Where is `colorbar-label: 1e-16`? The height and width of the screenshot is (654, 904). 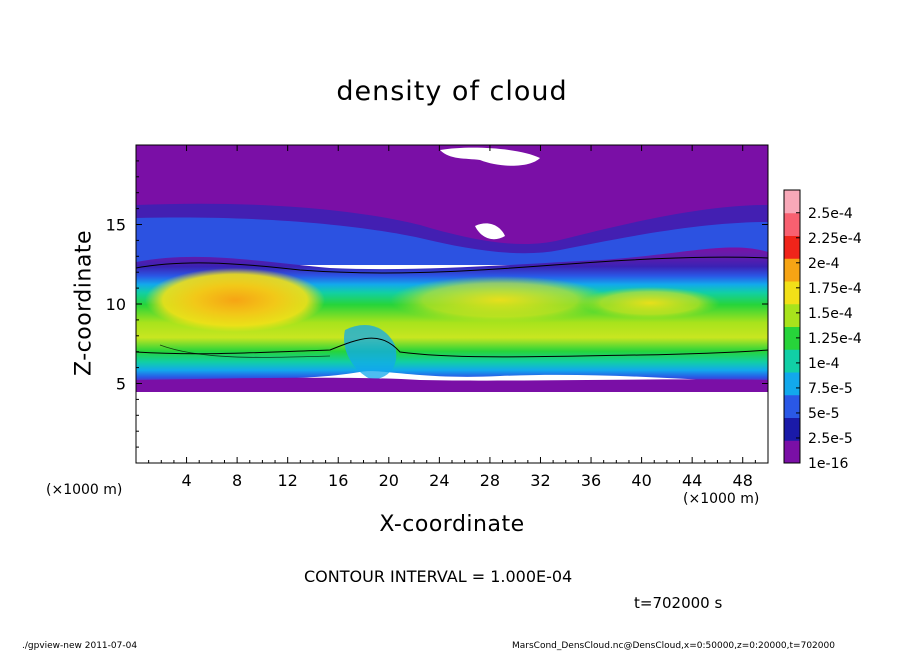 colorbar-label: 1e-16 is located at coordinates (828, 464).